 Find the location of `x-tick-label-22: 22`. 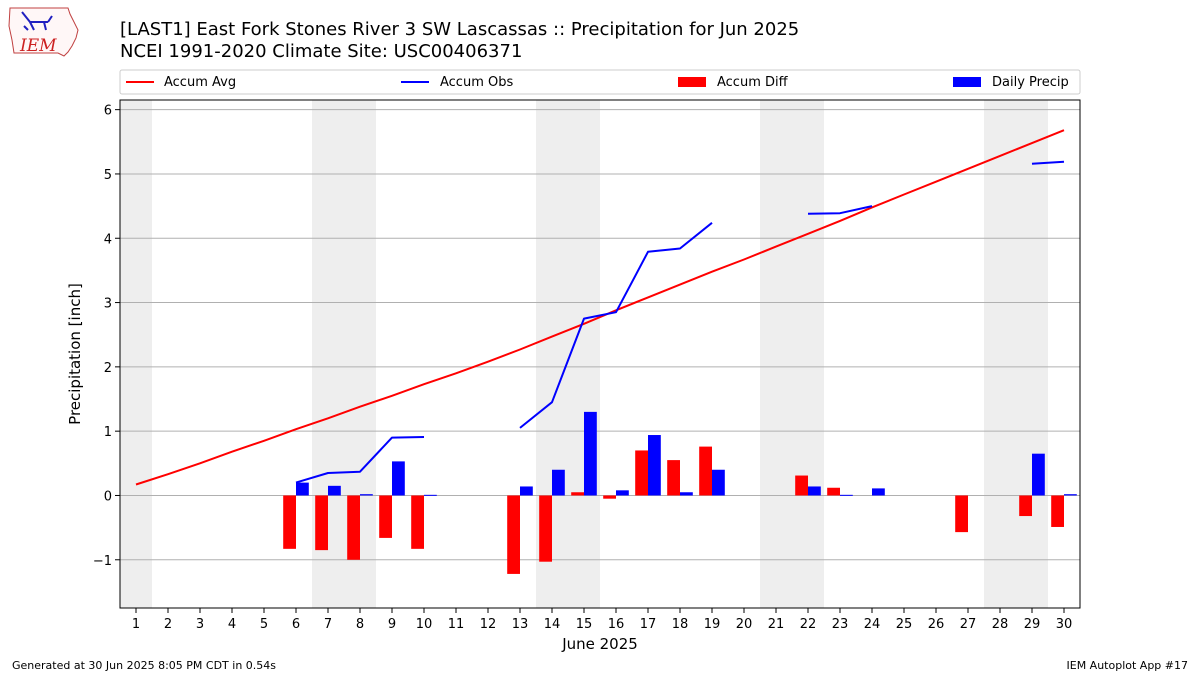

x-tick-label-22: 22 is located at coordinates (808, 624).